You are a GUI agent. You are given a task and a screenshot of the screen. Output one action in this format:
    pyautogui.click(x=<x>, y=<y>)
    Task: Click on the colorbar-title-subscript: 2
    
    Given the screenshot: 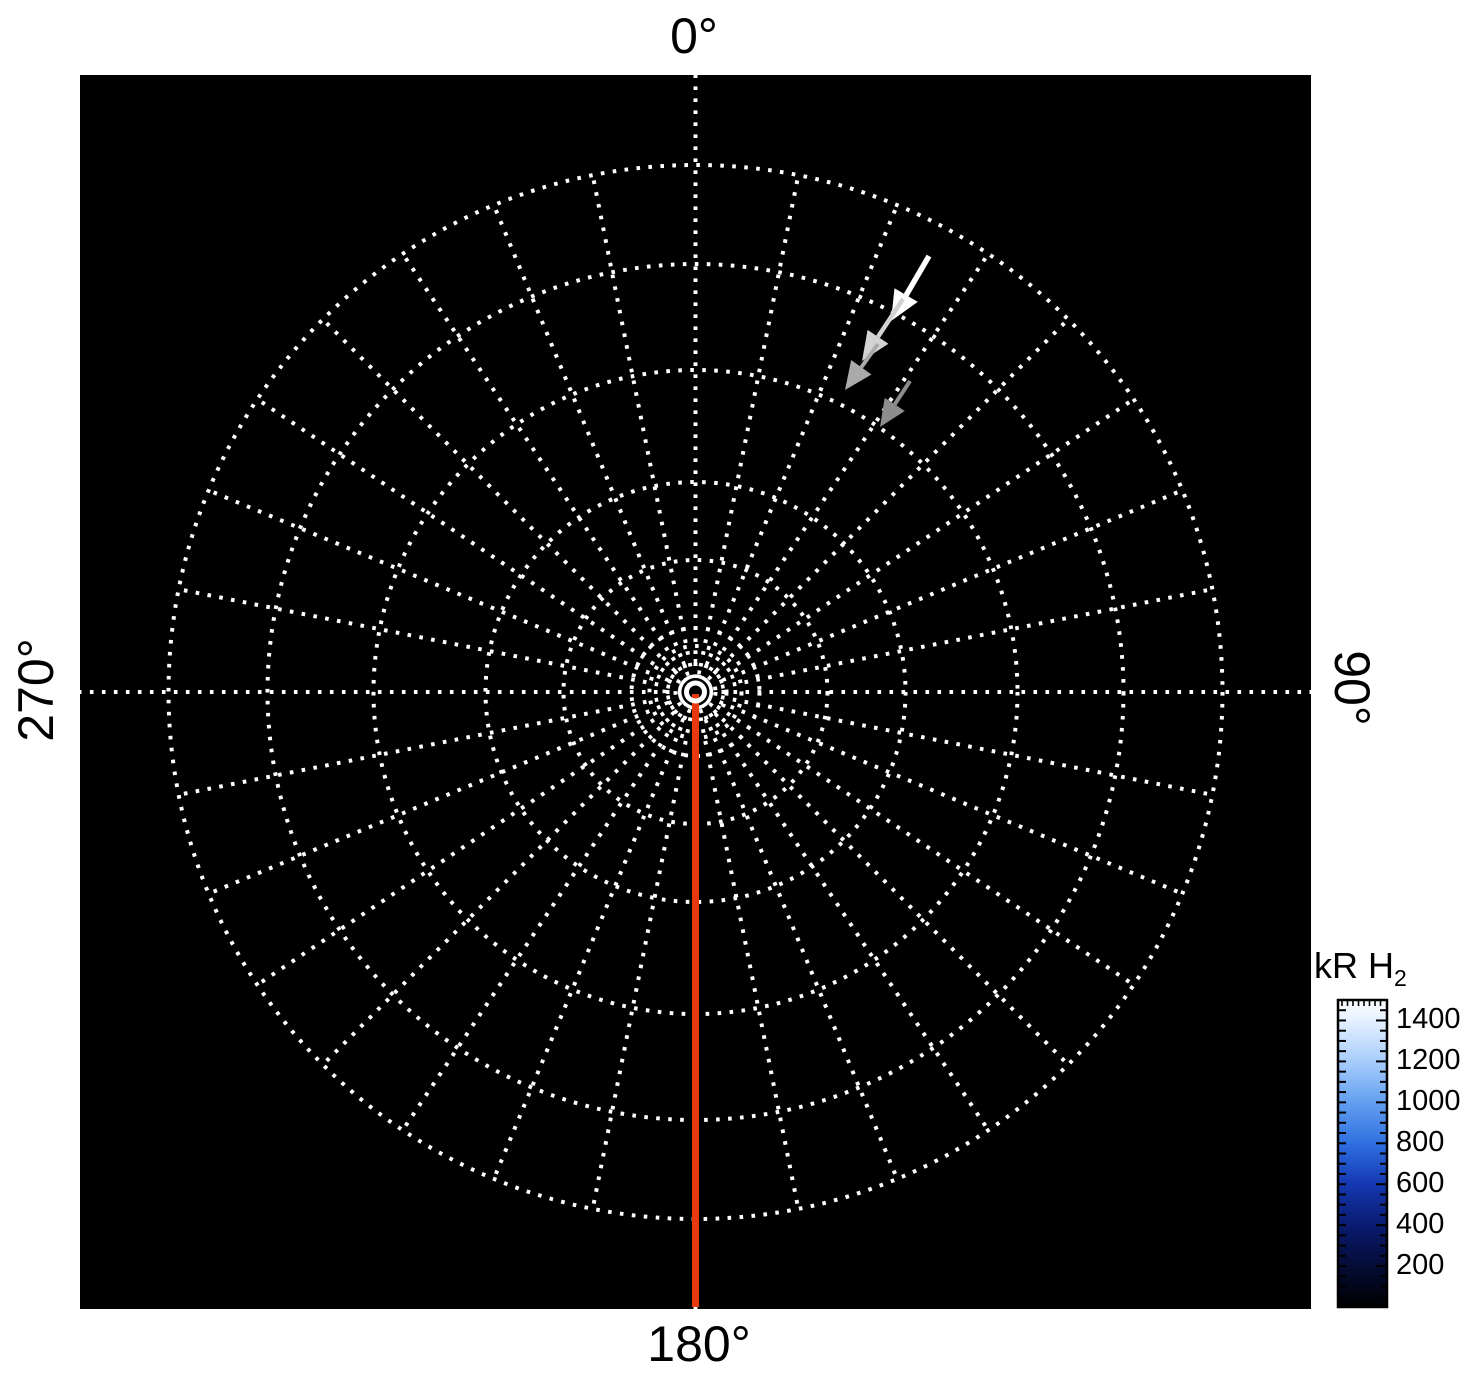 What is the action you would take?
    pyautogui.click(x=1400, y=978)
    